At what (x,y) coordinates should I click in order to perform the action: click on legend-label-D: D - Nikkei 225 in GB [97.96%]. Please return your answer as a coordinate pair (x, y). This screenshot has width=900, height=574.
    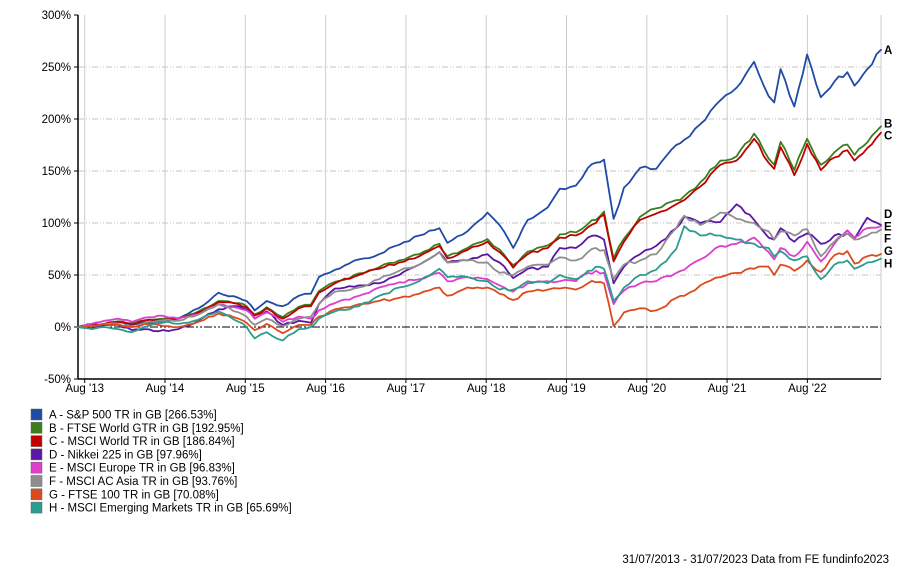
    Looking at the image, I should click on (125, 455).